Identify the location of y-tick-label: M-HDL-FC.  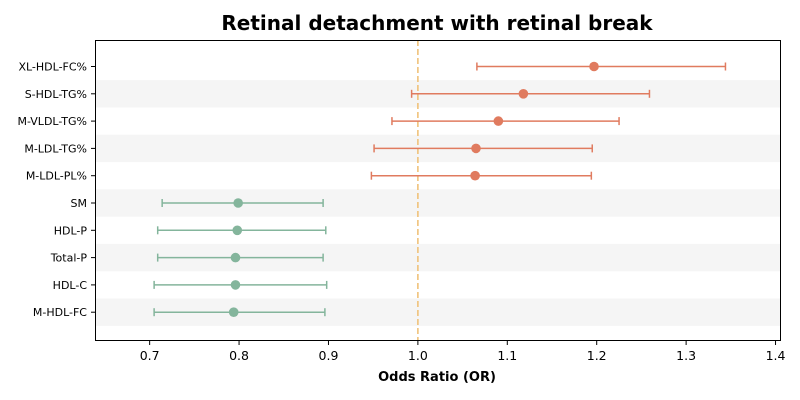
(60, 312).